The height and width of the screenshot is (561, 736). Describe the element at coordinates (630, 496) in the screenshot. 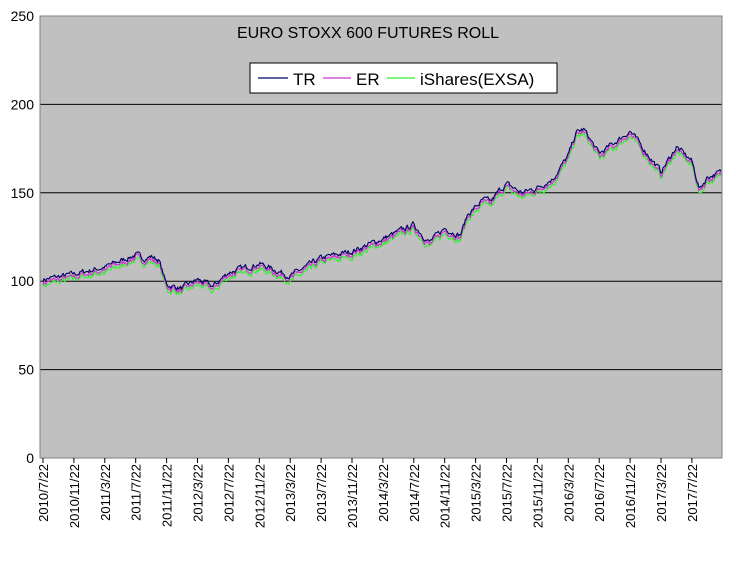

I see `x-tick-label: 2016/11/22` at that location.